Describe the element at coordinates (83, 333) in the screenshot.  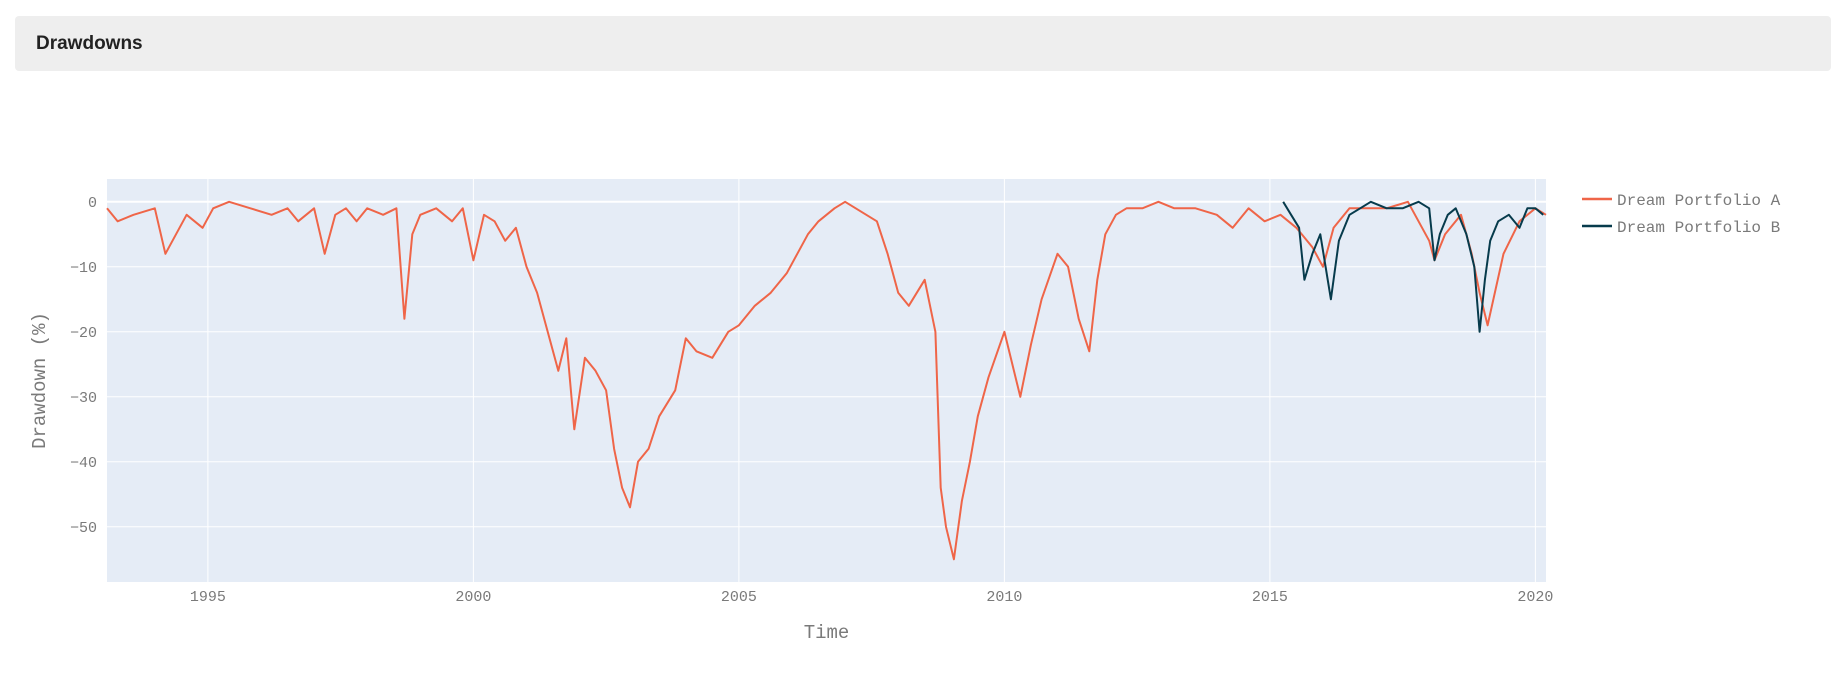
I see `y-tick-label: −20` at that location.